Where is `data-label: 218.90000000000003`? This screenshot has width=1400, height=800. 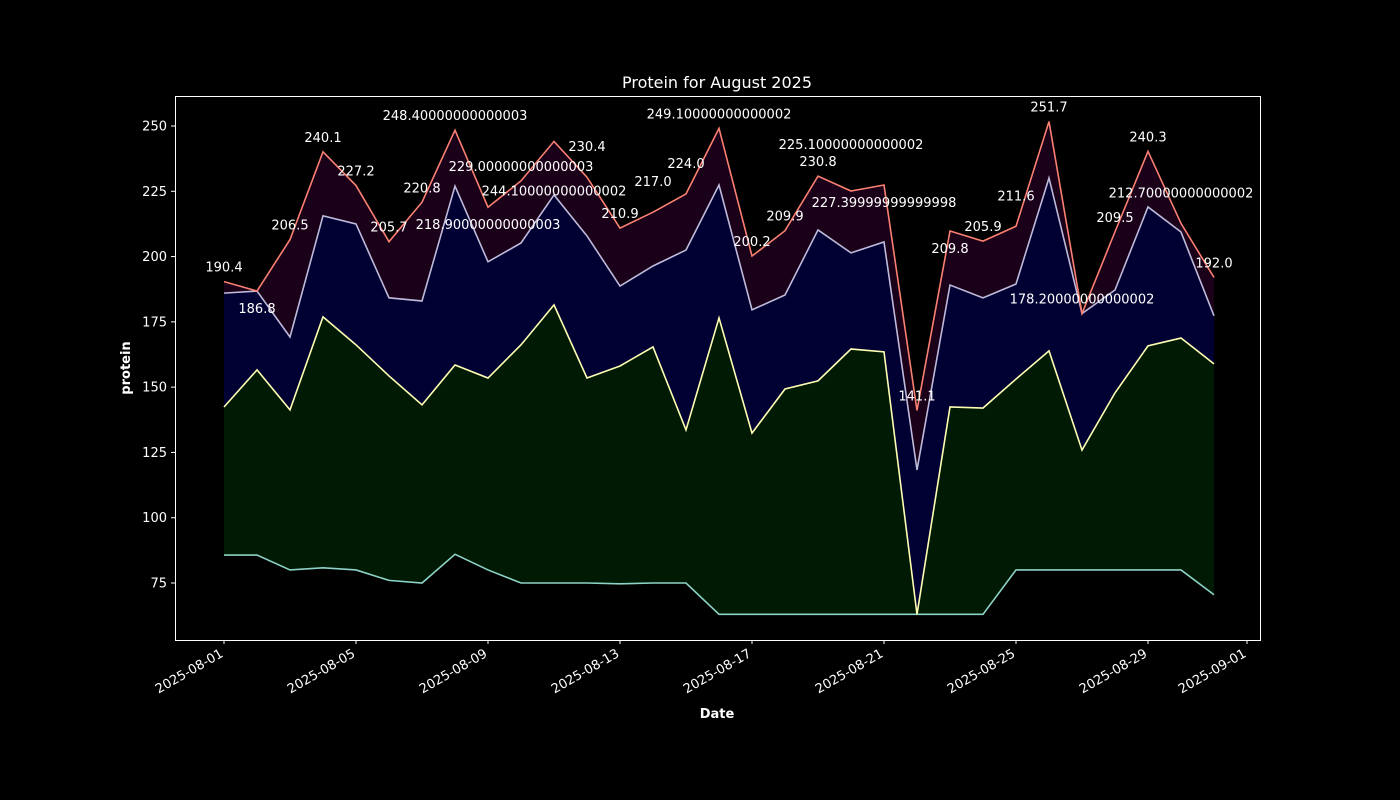
data-label: 218.90000000000003 is located at coordinates (488, 225).